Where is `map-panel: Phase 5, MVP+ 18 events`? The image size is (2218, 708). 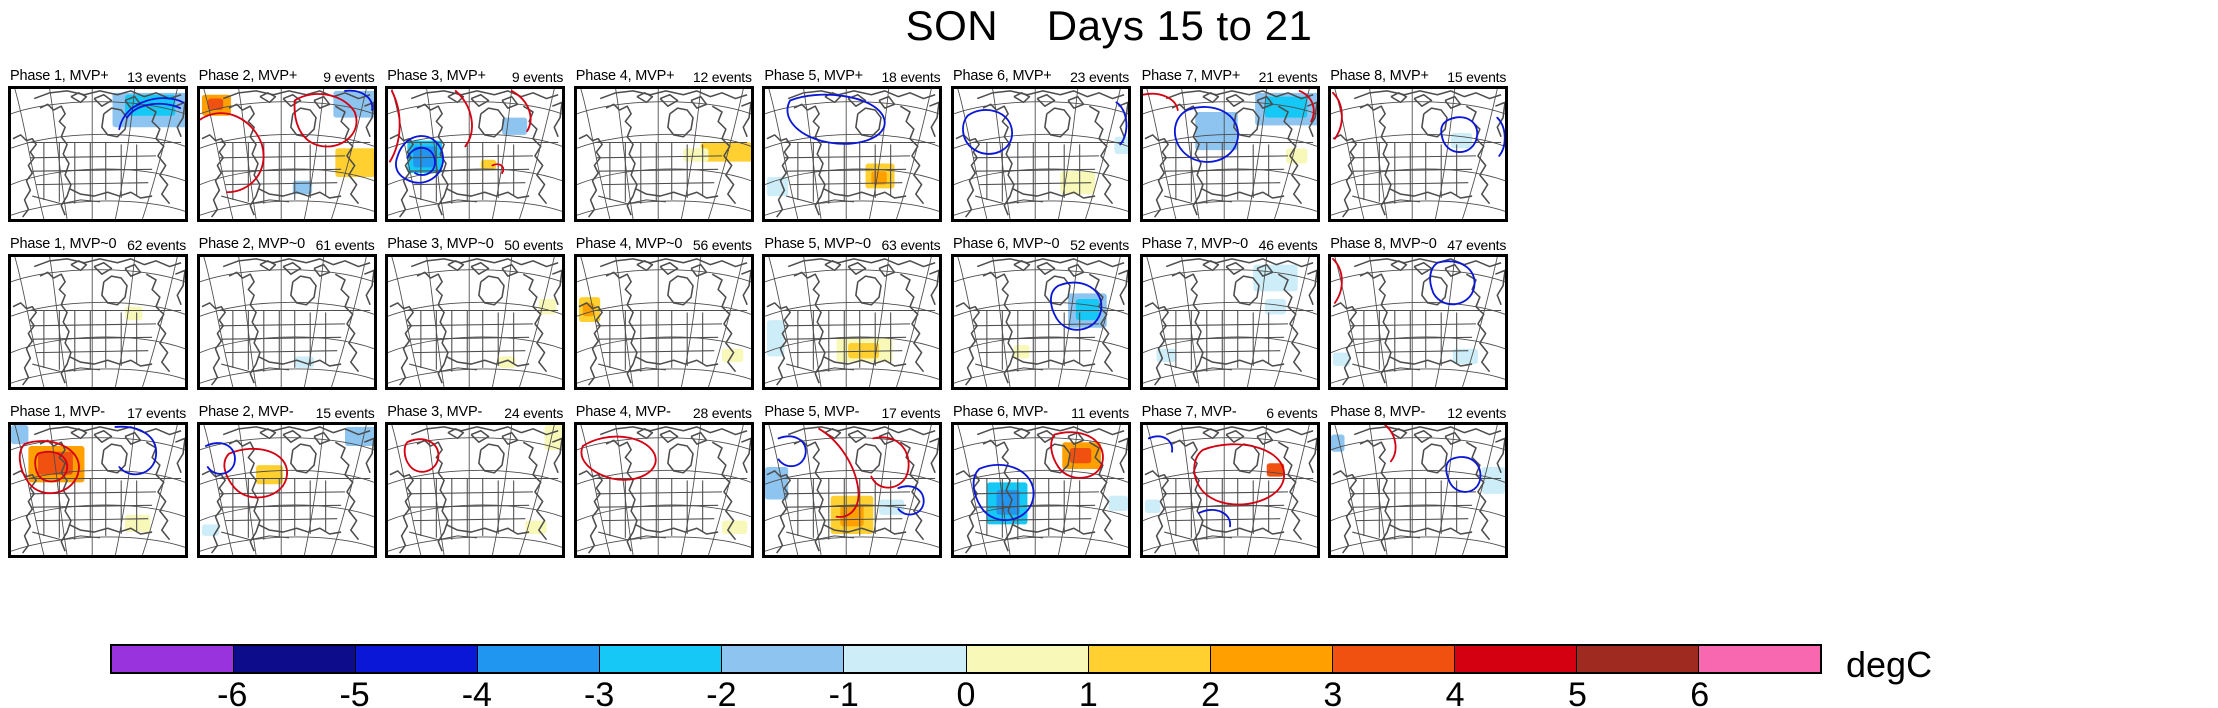
map-panel: Phase 5, MVP+ 18 events is located at coordinates (852, 145).